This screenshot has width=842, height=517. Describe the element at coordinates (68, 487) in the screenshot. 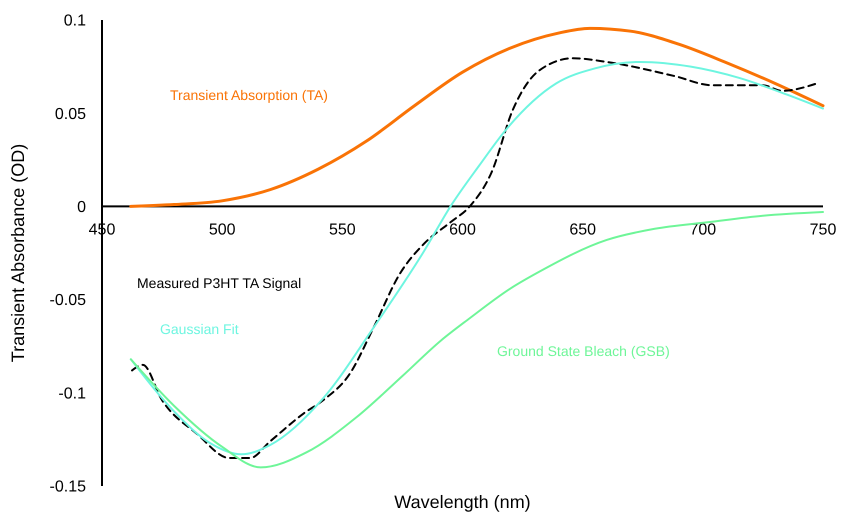

I see `y-tick-label: -0.15` at that location.